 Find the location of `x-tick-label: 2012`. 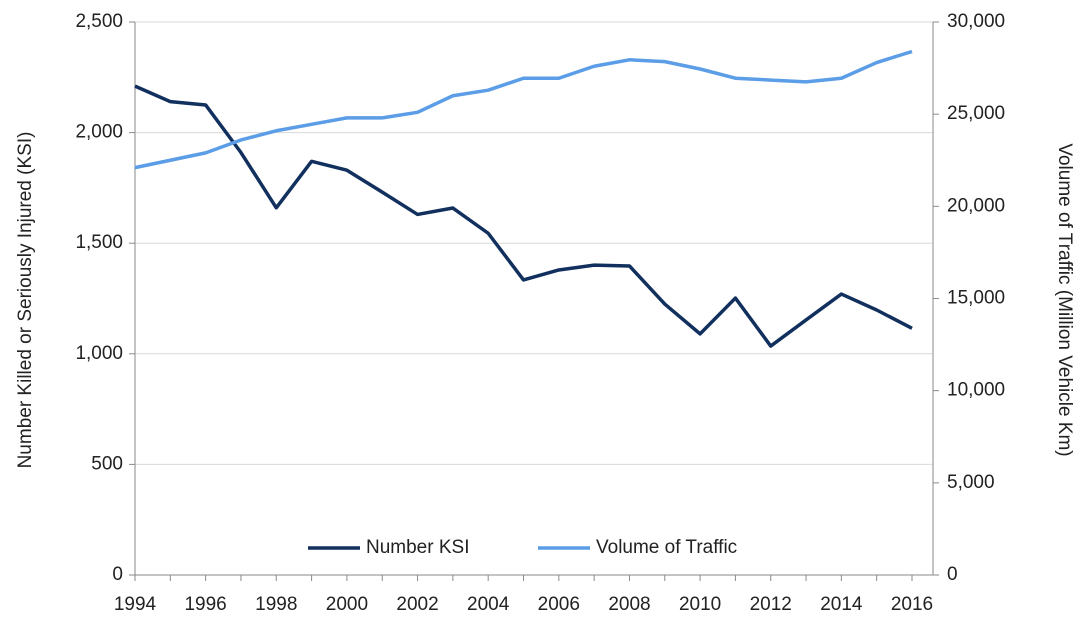

x-tick-label: 2012 is located at coordinates (771, 604).